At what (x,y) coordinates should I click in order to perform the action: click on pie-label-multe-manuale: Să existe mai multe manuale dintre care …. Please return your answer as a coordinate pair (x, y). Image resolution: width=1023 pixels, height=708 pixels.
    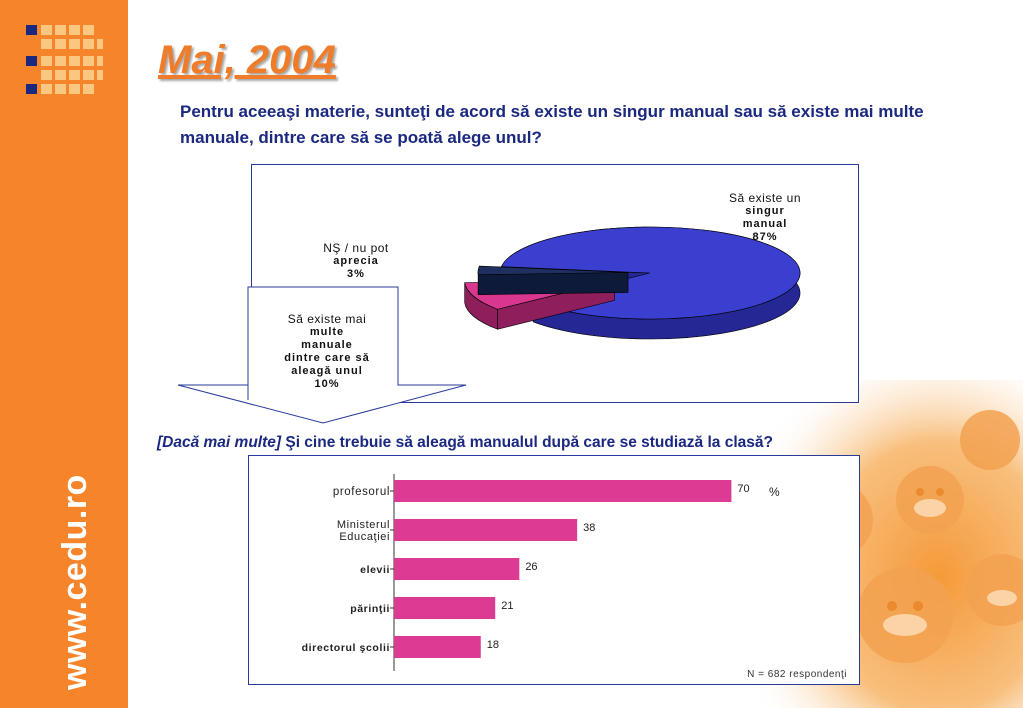
    Looking at the image, I should click on (327, 352).